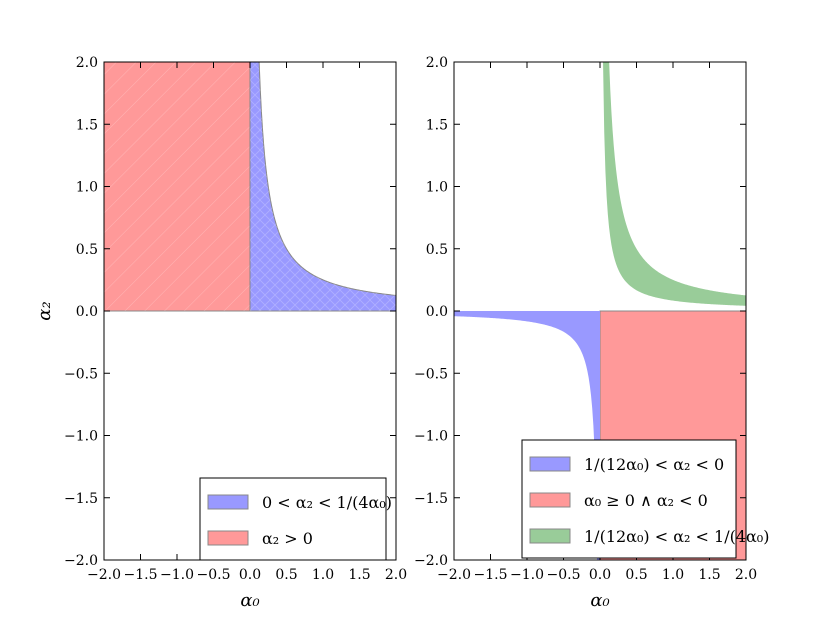  Describe the element at coordinates (437, 125) in the screenshot. I see `right-ytick-label: 1.5` at that location.